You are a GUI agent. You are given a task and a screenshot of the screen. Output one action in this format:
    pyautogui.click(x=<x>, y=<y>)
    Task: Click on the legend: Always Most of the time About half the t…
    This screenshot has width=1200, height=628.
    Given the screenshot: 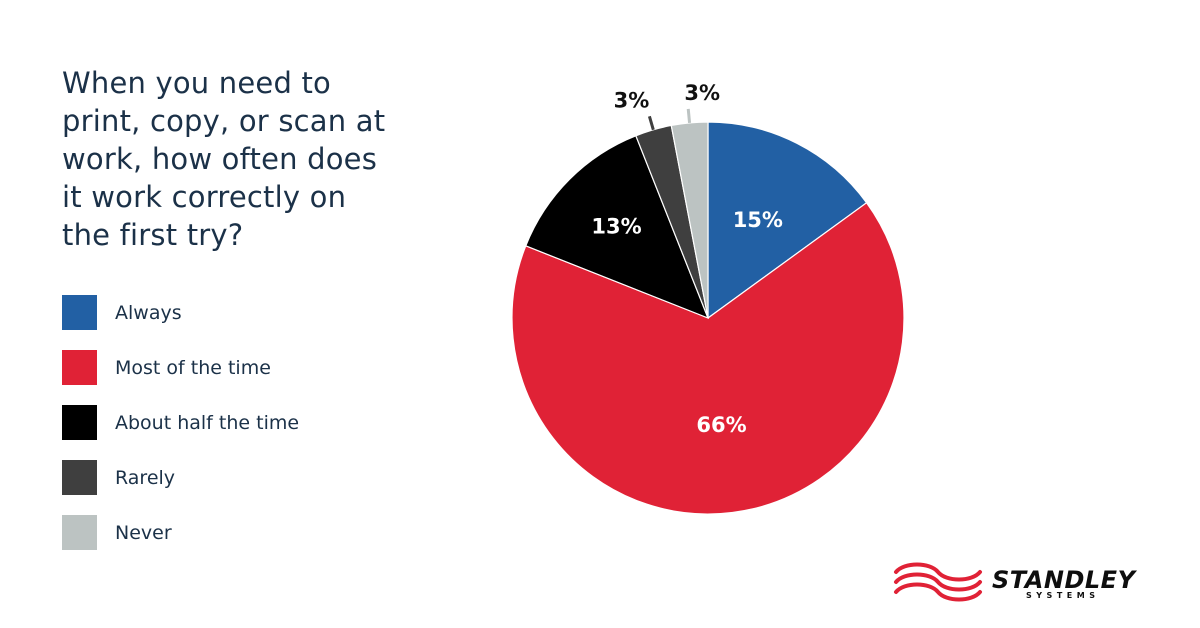 What is the action you would take?
    pyautogui.click(x=180, y=432)
    